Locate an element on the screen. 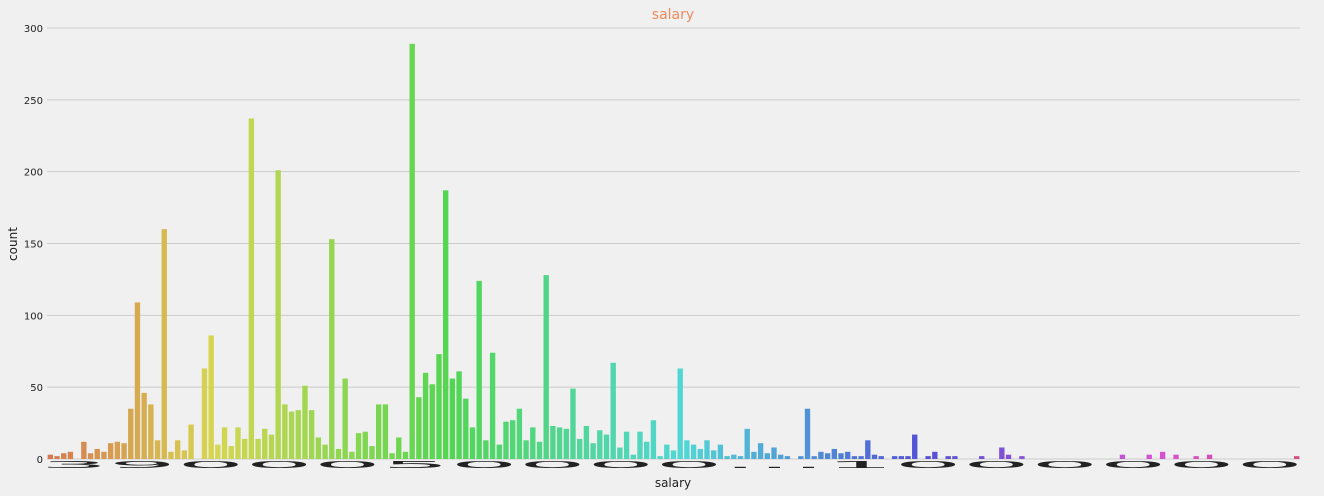  y-tick-150: 150 is located at coordinates (33, 245).